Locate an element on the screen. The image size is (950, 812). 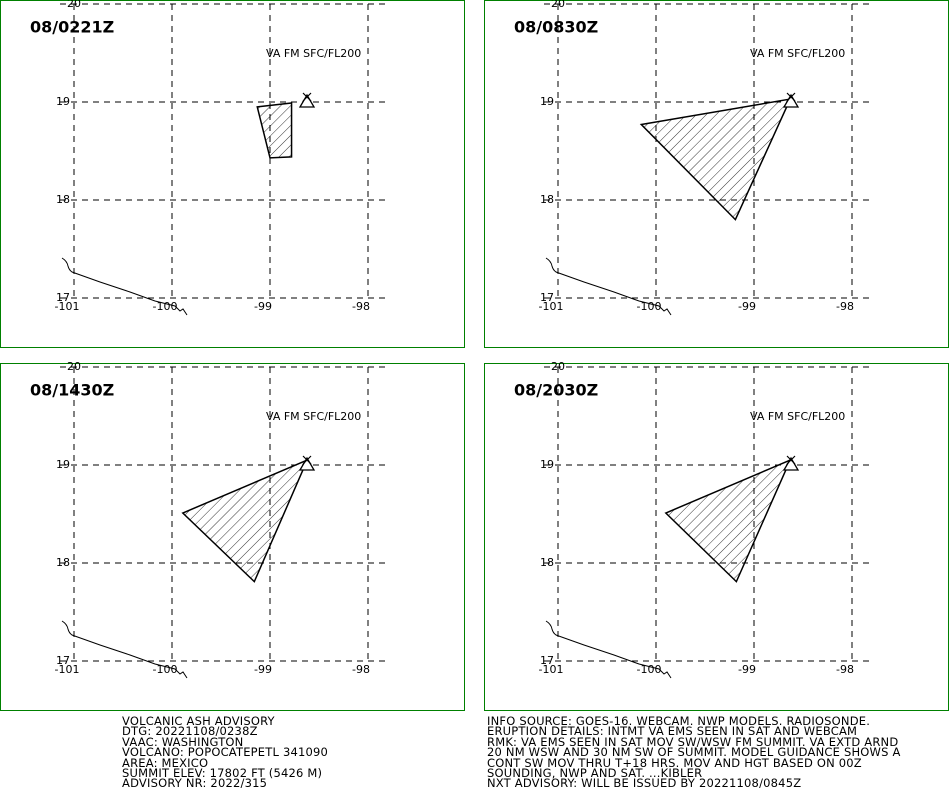
valid-time: 08/1430Z is located at coordinates (72, 390).